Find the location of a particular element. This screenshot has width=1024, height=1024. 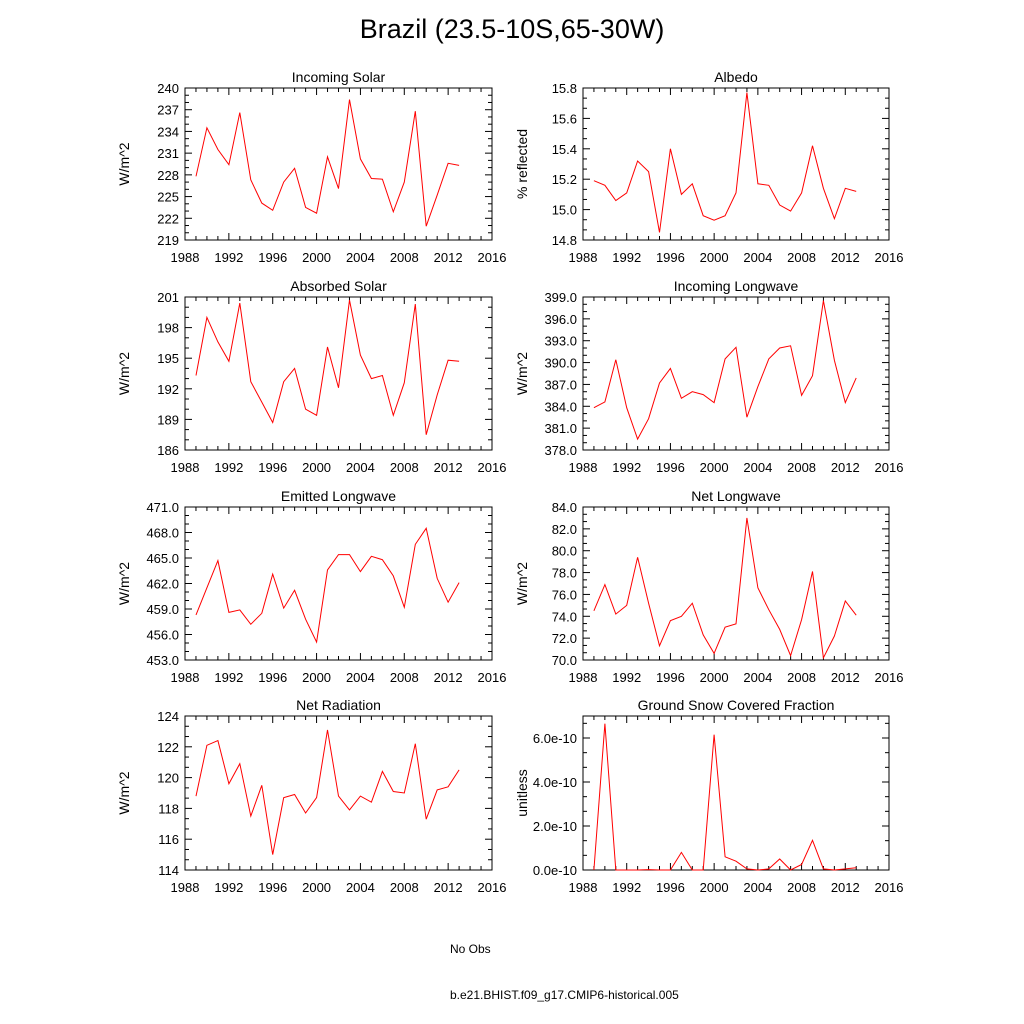

y-tick-label: 228 is located at coordinates (168, 175).